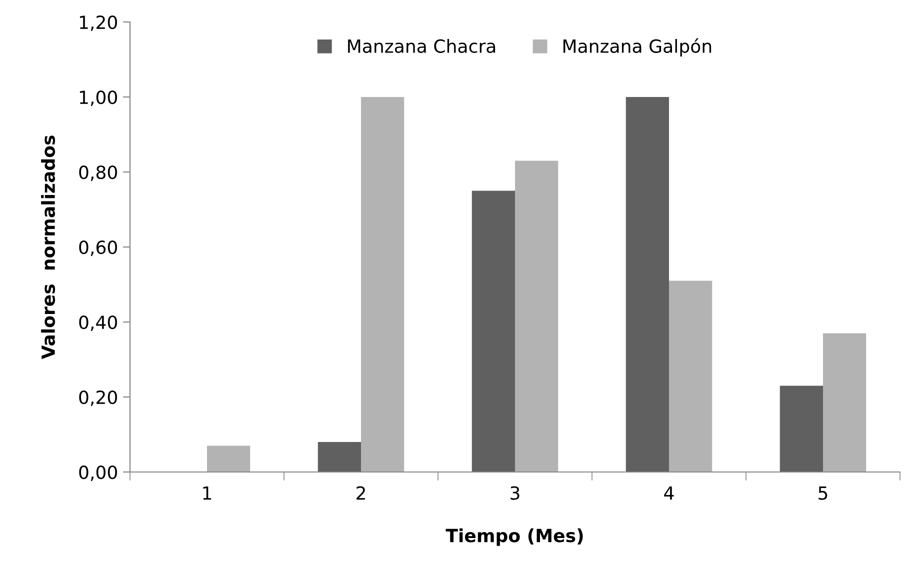  What do you see at coordinates (207, 493) in the screenshot?
I see `x-tick-label: 1` at bounding box center [207, 493].